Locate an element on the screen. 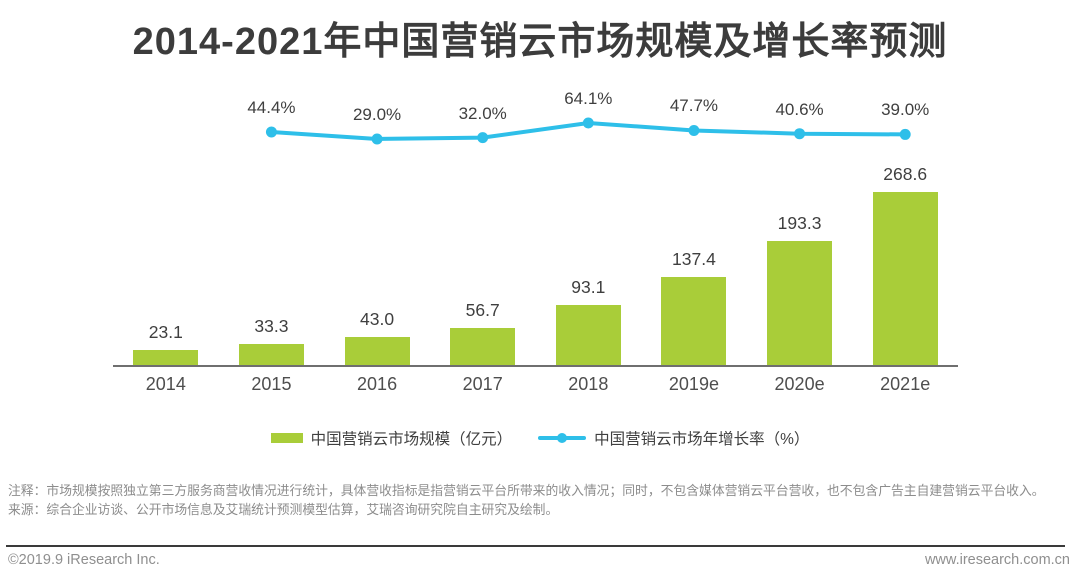 The width and height of the screenshot is (1080, 575). footer-divider is located at coordinates (535, 546).